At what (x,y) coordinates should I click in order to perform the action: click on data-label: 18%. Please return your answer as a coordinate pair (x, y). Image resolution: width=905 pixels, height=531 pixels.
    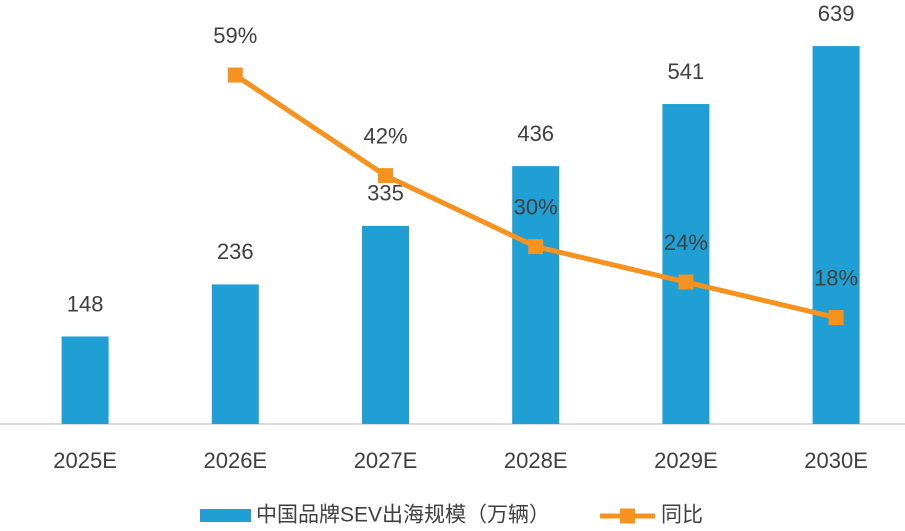
    Looking at the image, I should click on (836, 277).